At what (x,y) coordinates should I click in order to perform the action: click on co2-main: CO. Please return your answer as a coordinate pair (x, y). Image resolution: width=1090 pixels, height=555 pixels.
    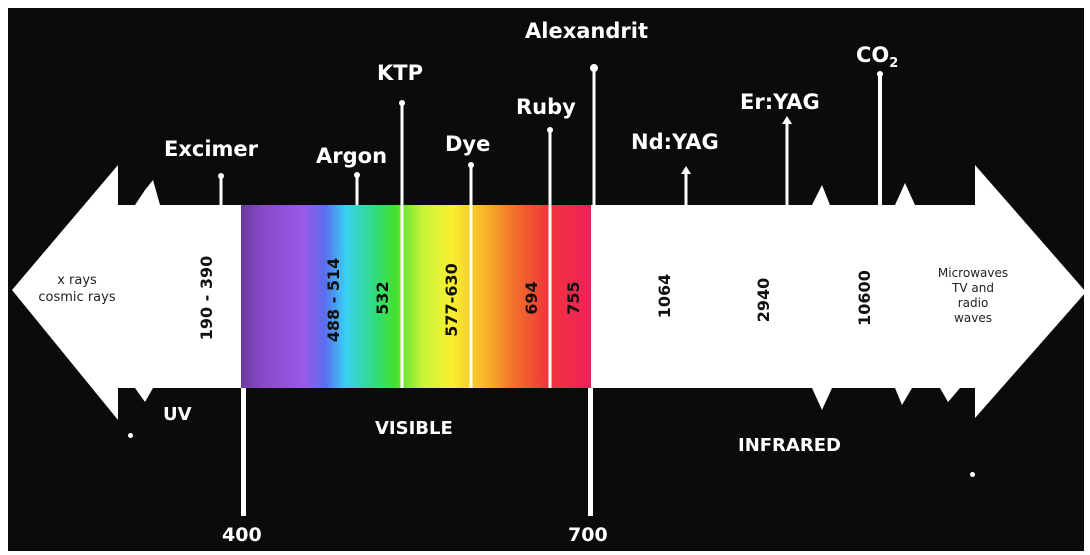
    Looking at the image, I should click on (873, 55).